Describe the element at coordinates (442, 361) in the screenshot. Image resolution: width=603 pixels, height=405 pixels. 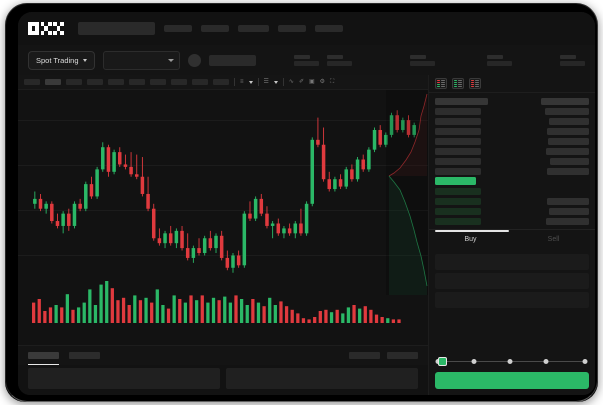
I see `slider-handle` at that location.